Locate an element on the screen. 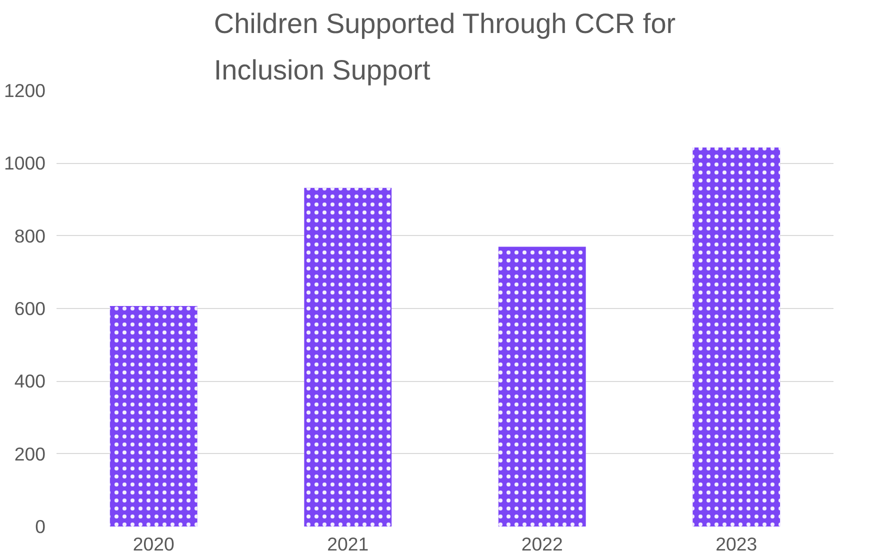 The height and width of the screenshot is (553, 873). y-tick-label: 400 is located at coordinates (30, 381).